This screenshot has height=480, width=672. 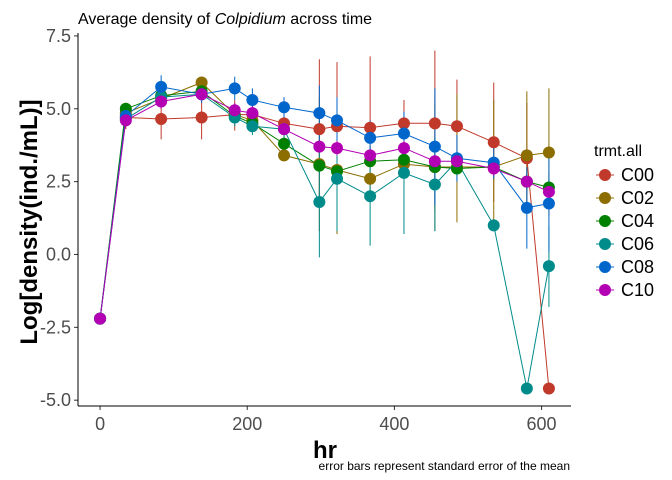 I want to click on legend-key-c02, so click(x=605, y=198).